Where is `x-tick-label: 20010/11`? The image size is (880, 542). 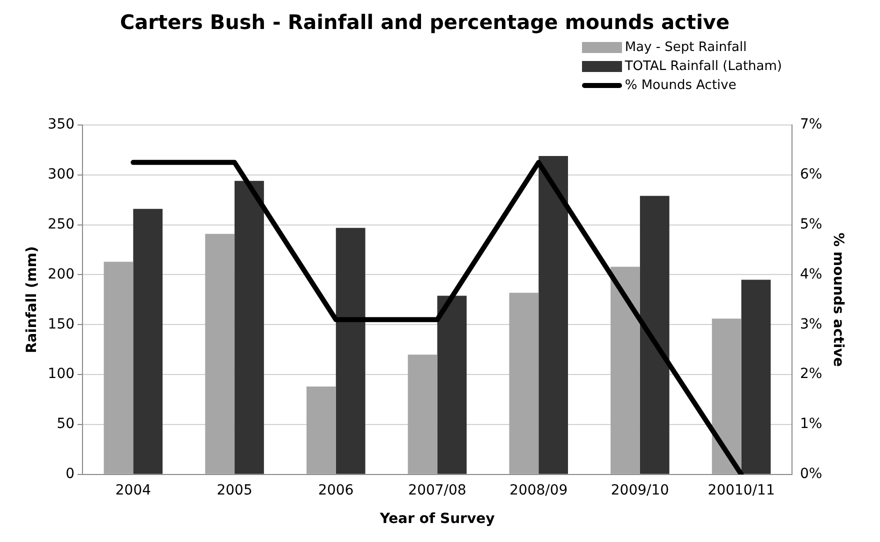 x-tick-label: 20010/11 is located at coordinates (741, 490).